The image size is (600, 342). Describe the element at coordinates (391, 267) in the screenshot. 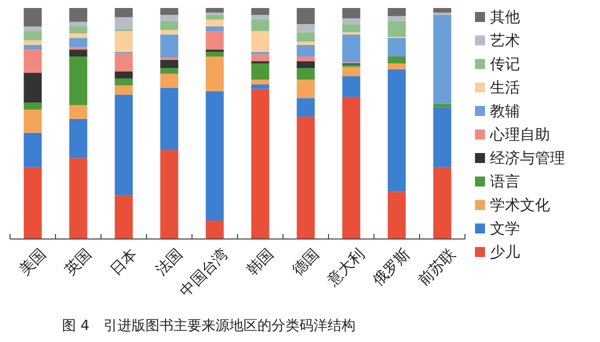

I see `x-tick-label: 俄罗斯` at that location.